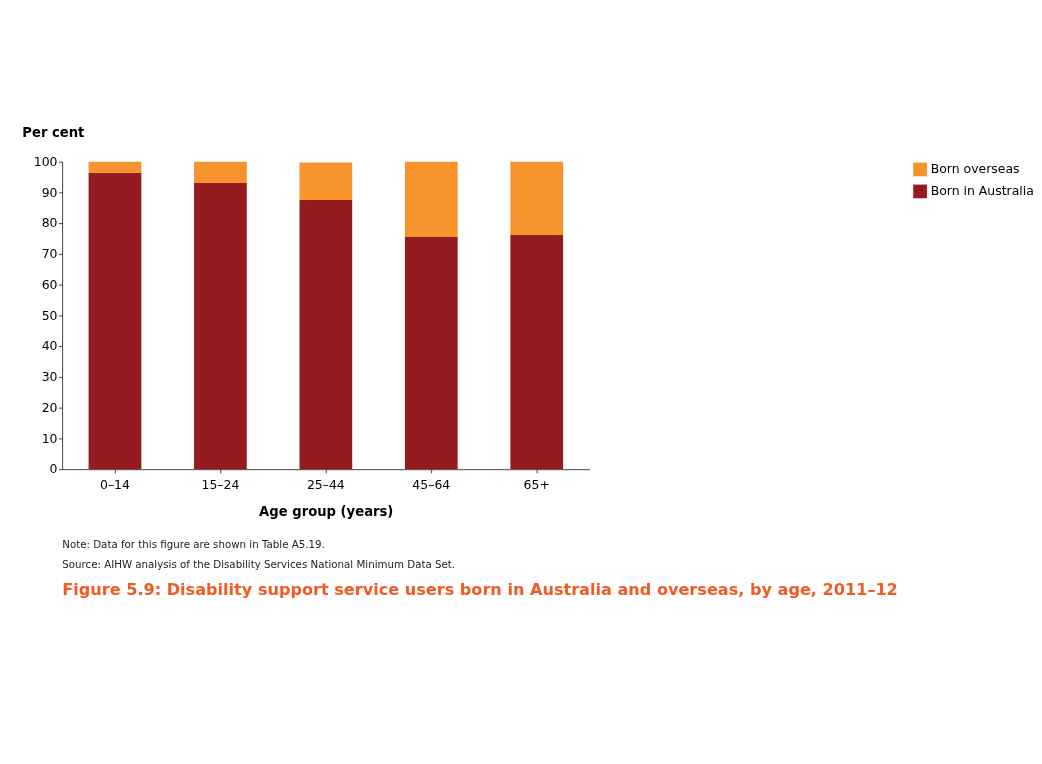  What do you see at coordinates (49, 438) in the screenshot?
I see `y-tick-label: 10` at bounding box center [49, 438].